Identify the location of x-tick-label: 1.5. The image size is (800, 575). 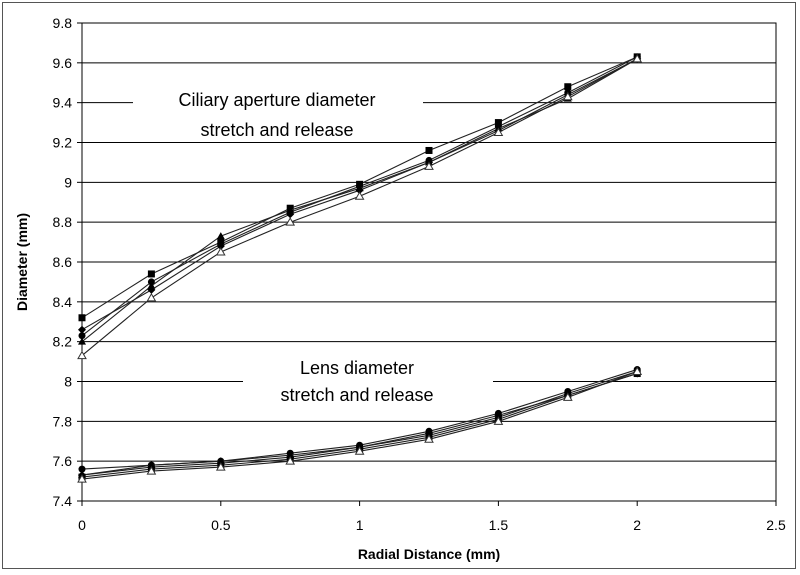
(499, 525).